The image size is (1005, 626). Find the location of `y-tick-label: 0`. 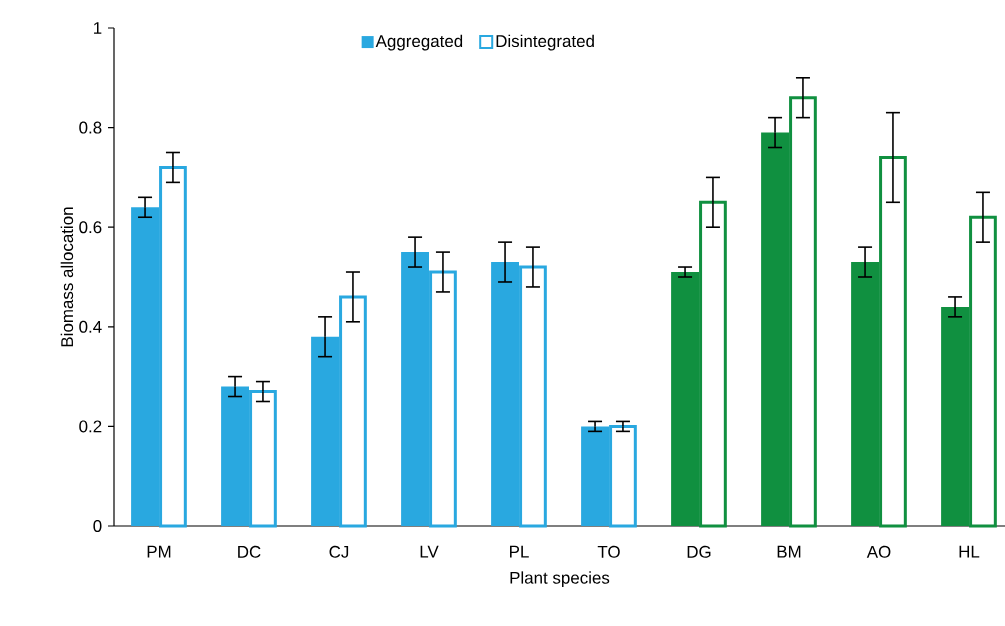

y-tick-label: 0 is located at coordinates (97, 526).